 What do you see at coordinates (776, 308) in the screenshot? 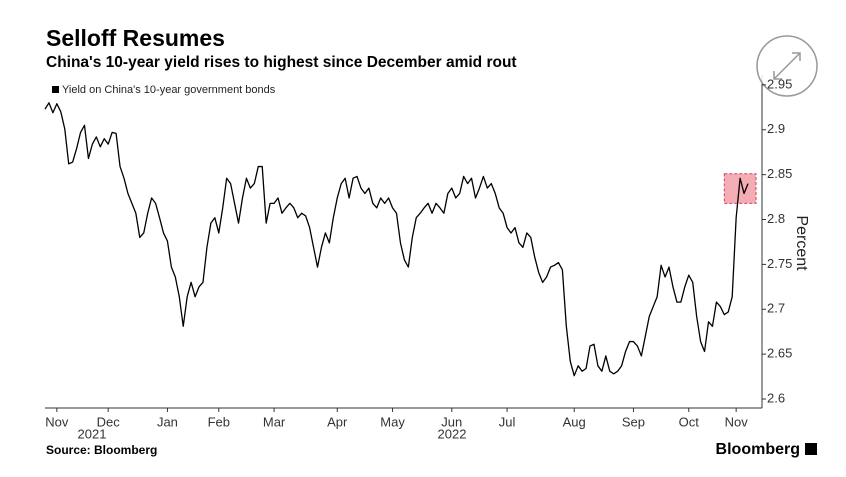
I see `y-tick-label: 2.7` at bounding box center [776, 308].